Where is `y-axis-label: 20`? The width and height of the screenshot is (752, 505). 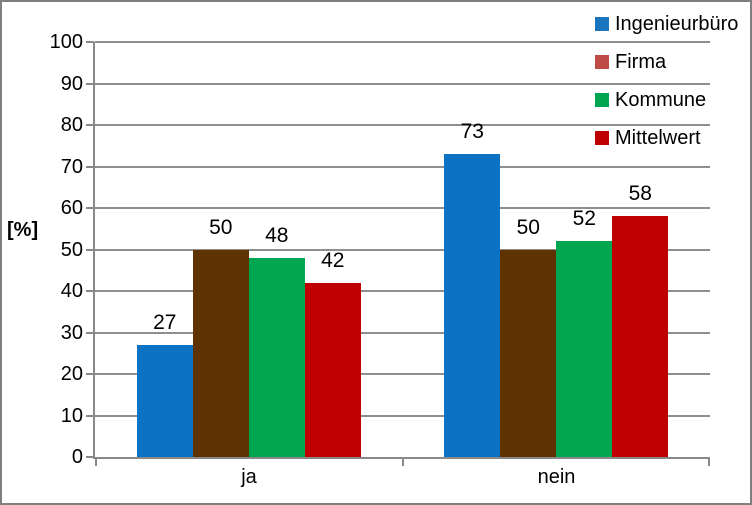
y-axis-label: 20 is located at coordinates (71, 374).